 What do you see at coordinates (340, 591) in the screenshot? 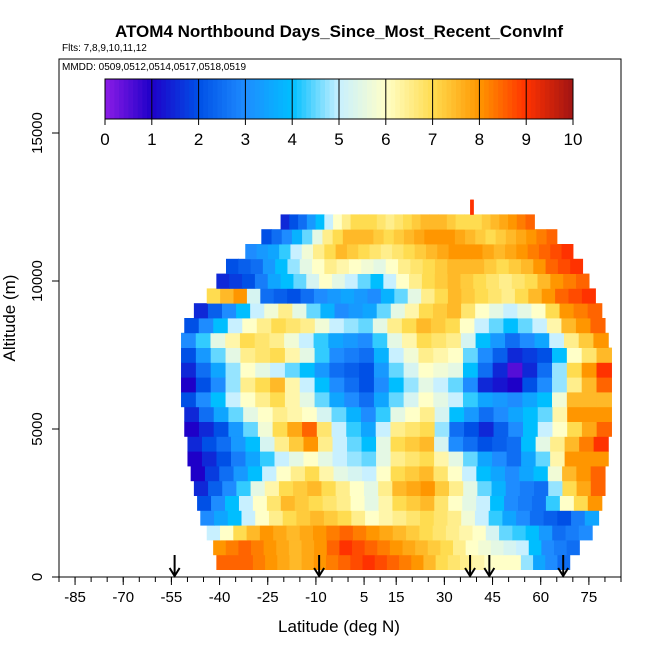
I see `x-axis: -85 -70 -55 -40 -25 -10 5 15 30 45 60 75` at bounding box center [340, 591].